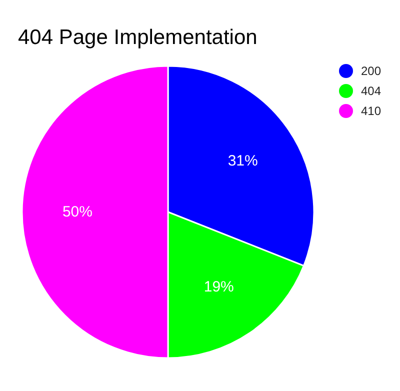  What do you see at coordinates (77, 212) in the screenshot?
I see `data-label: 50%` at bounding box center [77, 212].